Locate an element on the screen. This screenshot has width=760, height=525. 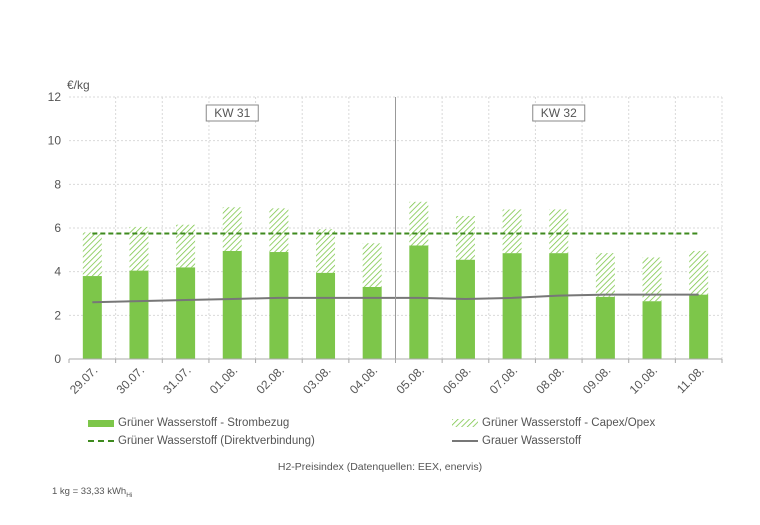
week-label-box: KW 31 is located at coordinates (232, 113).